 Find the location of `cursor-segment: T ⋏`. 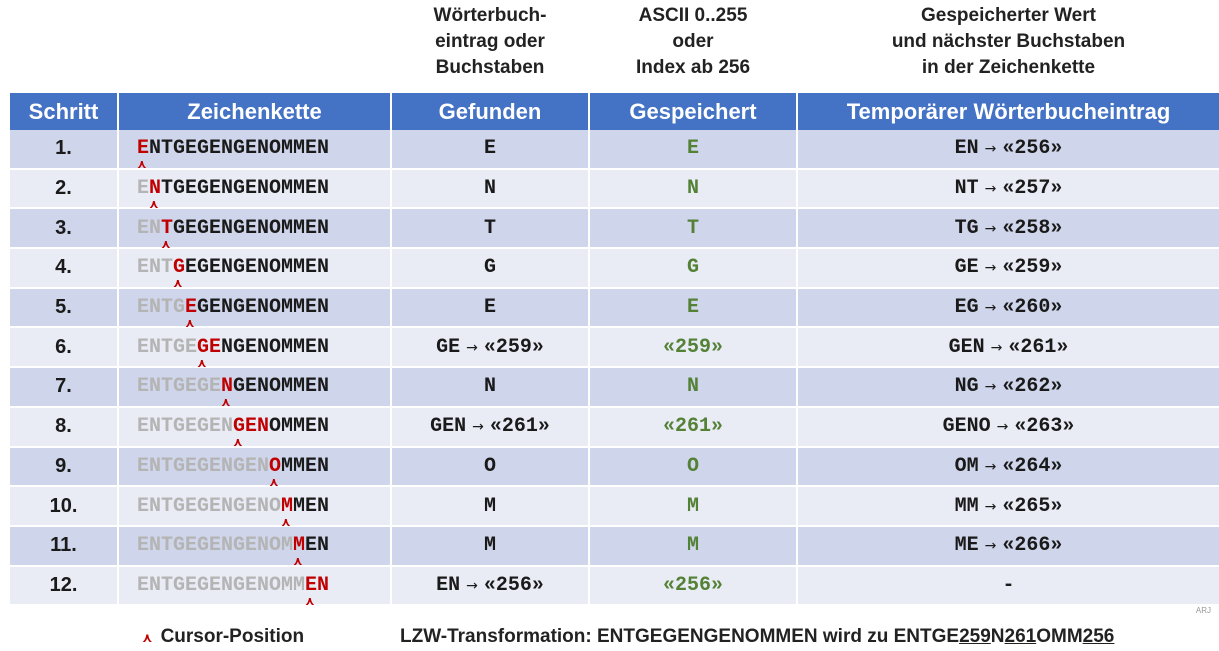

cursor-segment: T ⋏ is located at coordinates (167, 233).